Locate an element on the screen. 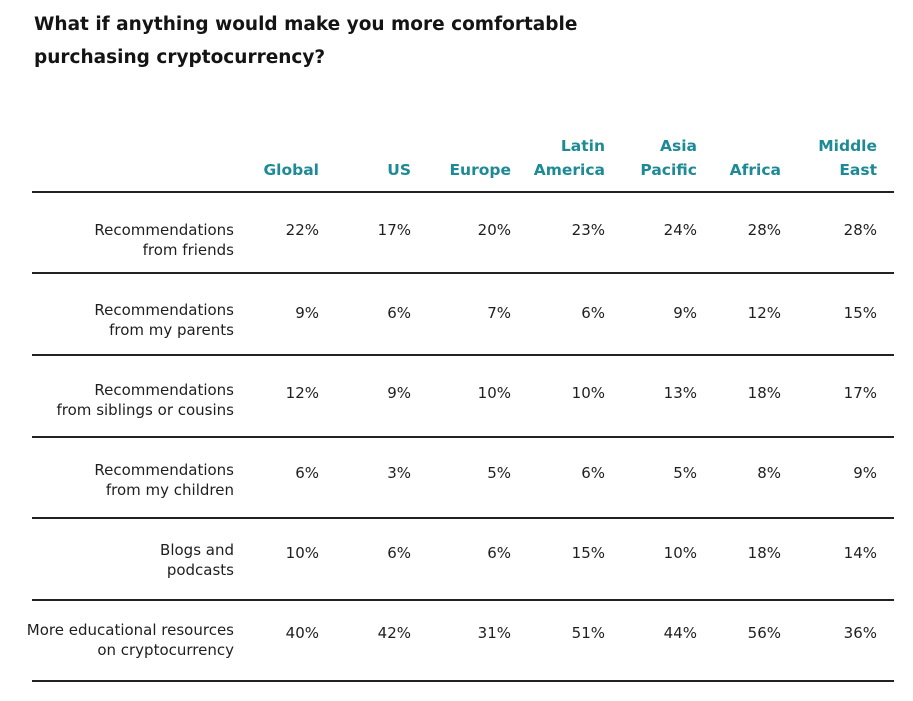 The image size is (913, 701). row-label: Recommendations from friends is located at coordinates (164, 240).